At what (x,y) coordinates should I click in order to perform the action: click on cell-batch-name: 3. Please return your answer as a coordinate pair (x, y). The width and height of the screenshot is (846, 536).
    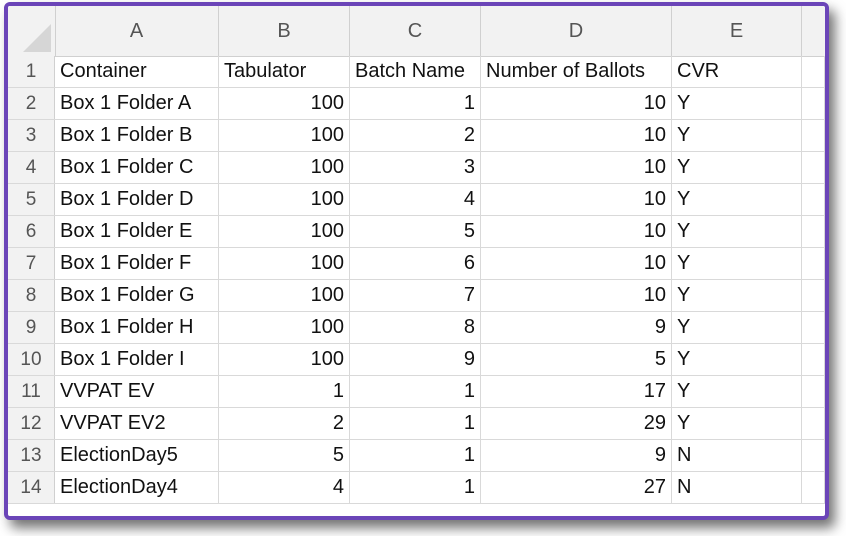
    Looking at the image, I should click on (415, 167).